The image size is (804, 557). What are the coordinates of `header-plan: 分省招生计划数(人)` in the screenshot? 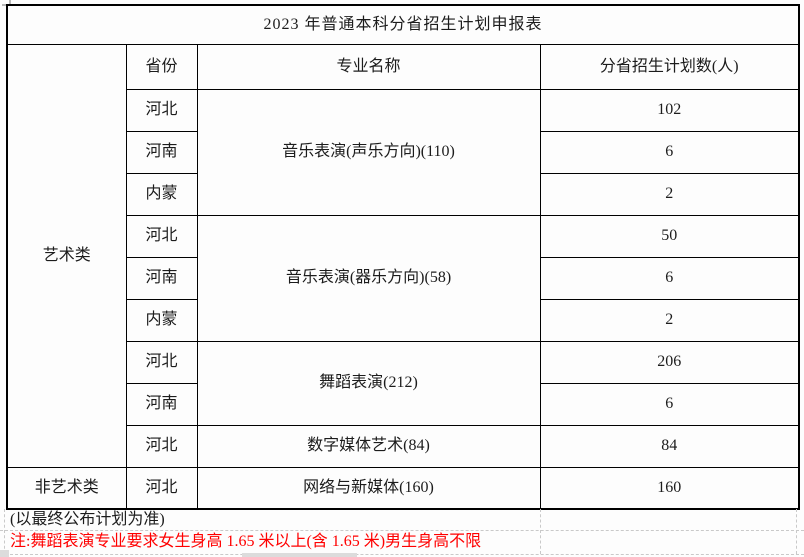 It's located at (669, 66).